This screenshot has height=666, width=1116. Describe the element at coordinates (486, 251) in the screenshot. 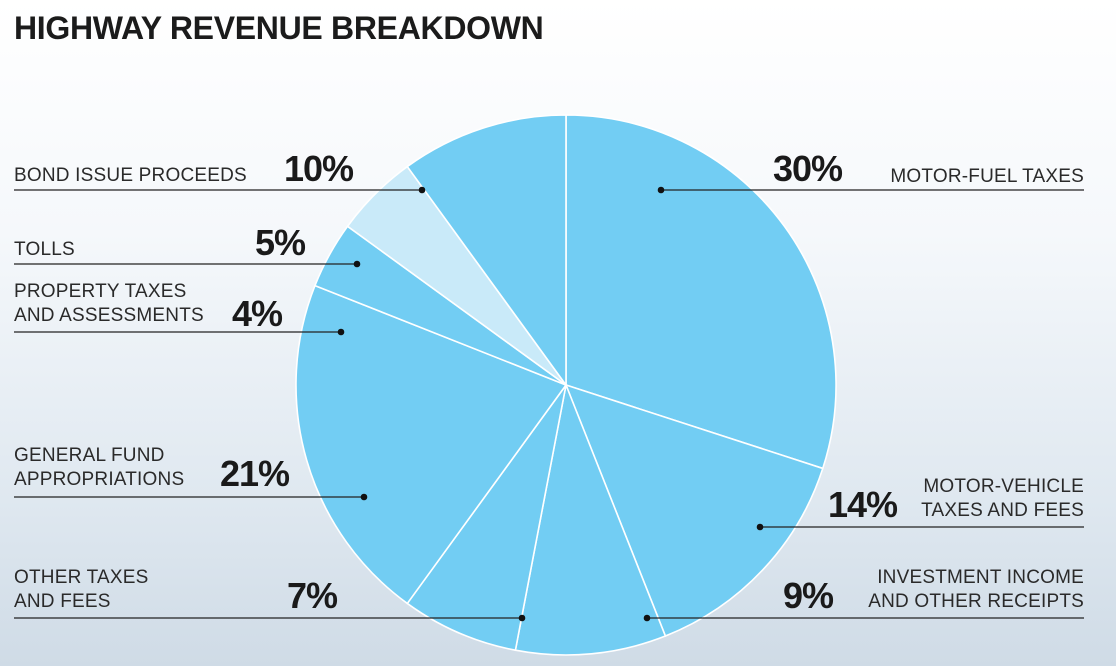

I see `pie-slice-bond-issue-proceeds` at that location.